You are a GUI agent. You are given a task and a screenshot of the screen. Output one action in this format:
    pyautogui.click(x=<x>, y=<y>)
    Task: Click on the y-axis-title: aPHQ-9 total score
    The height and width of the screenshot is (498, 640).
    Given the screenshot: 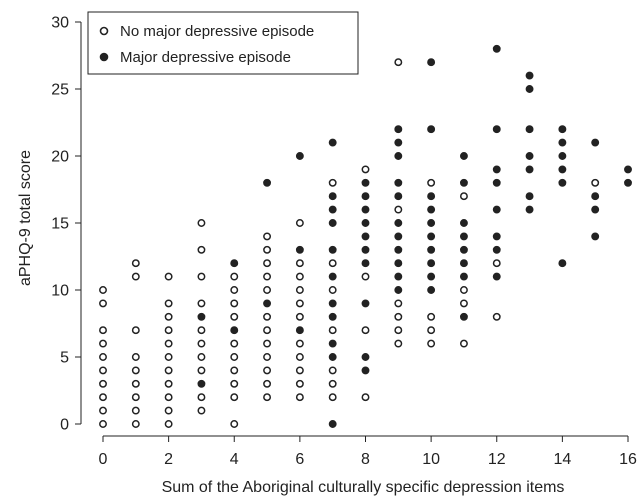 What is the action you would take?
    pyautogui.click(x=25, y=218)
    